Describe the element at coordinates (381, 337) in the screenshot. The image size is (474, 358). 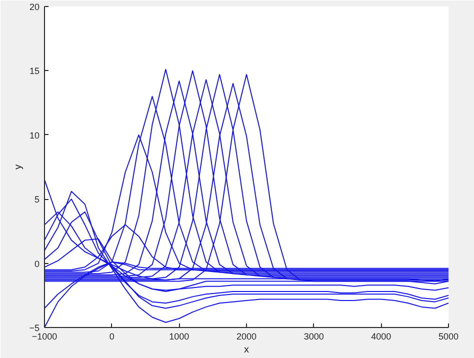
I see `x-tick-label: 4000` at that location.